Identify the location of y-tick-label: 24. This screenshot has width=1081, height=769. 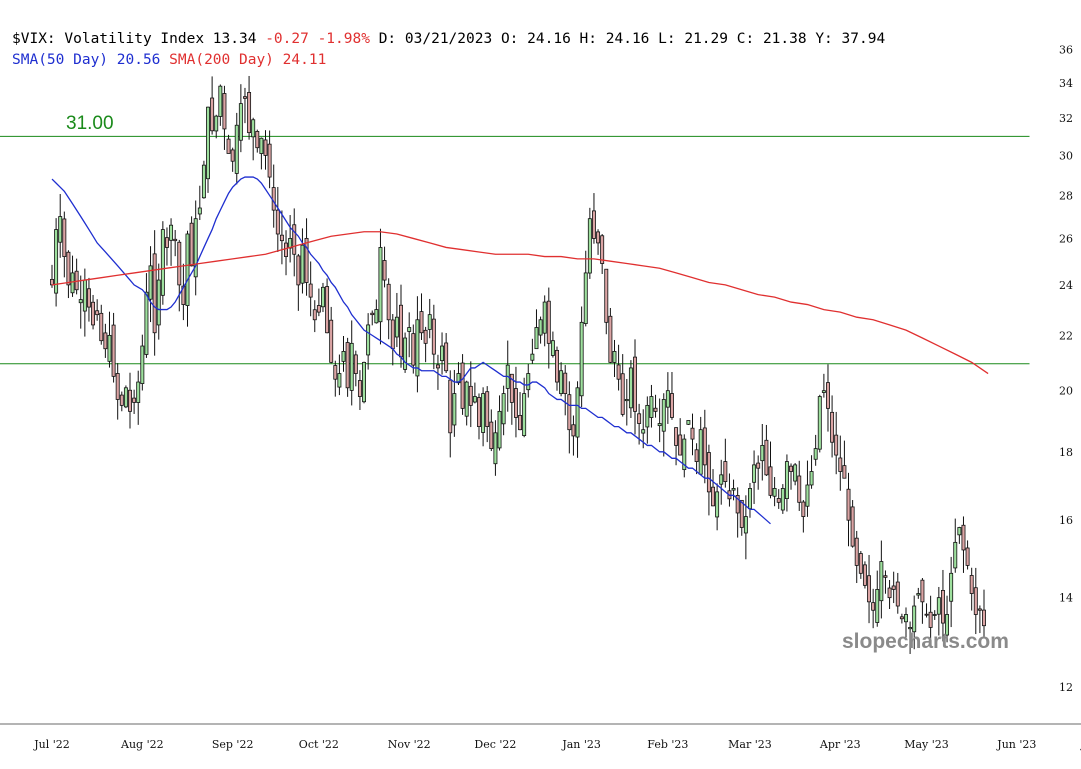
(1066, 285).